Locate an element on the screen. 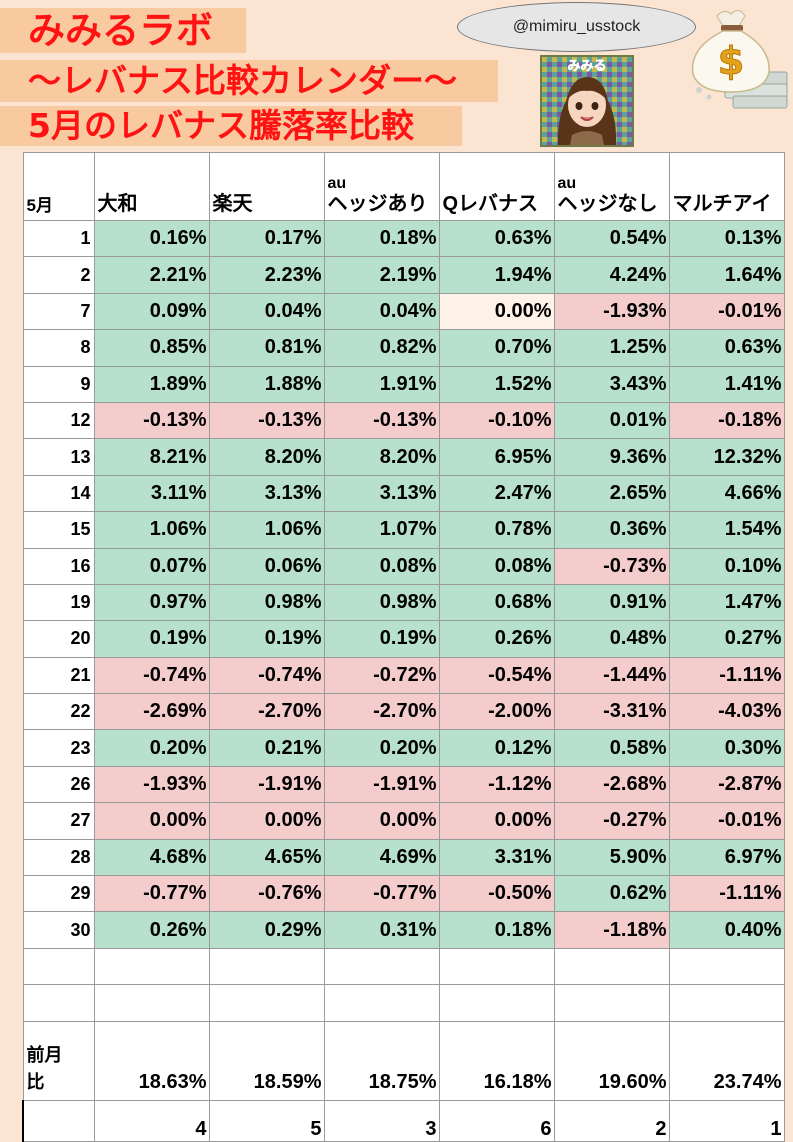  column-header: au ヘッジあり is located at coordinates (381, 186).